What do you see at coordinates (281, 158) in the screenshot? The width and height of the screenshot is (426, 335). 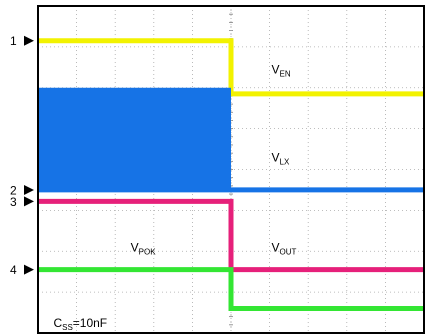 I see `annotation-label: VLX` at bounding box center [281, 158].